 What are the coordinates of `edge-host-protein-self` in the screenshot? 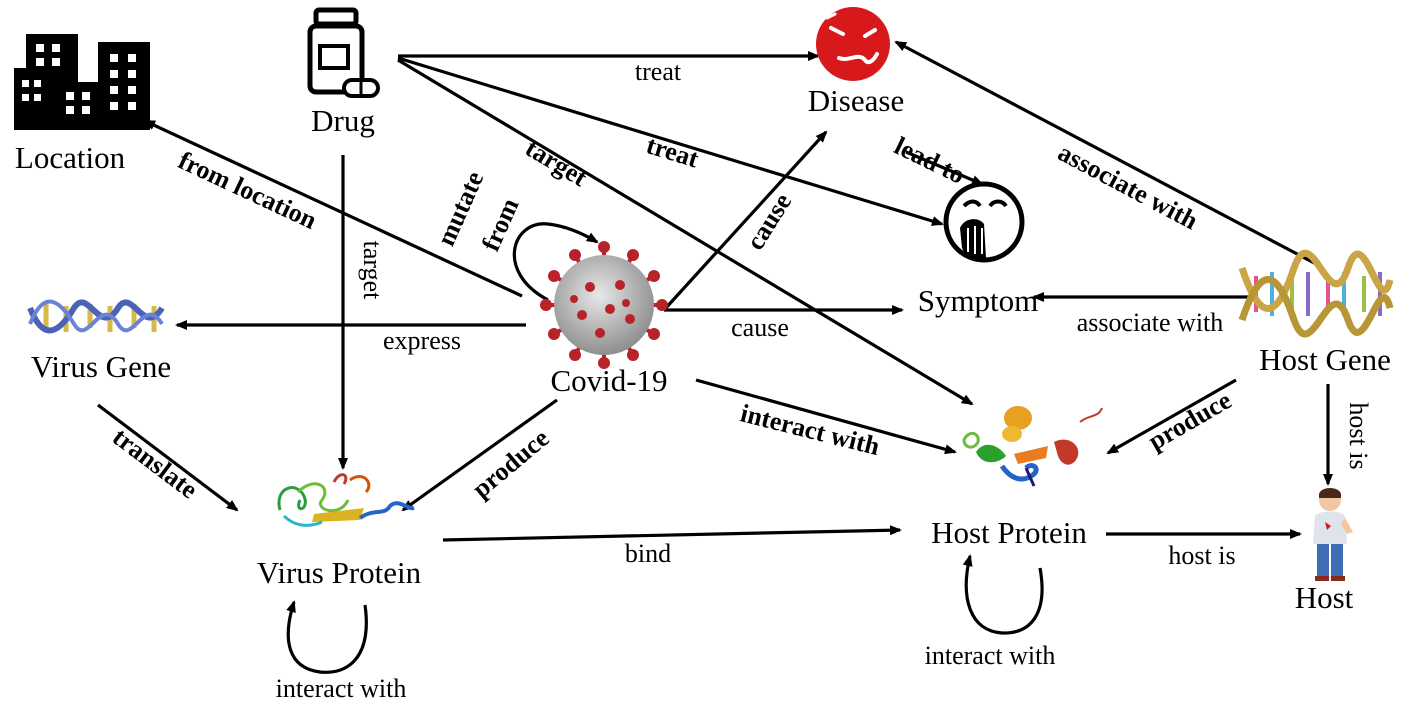 It's located at (1003, 594).